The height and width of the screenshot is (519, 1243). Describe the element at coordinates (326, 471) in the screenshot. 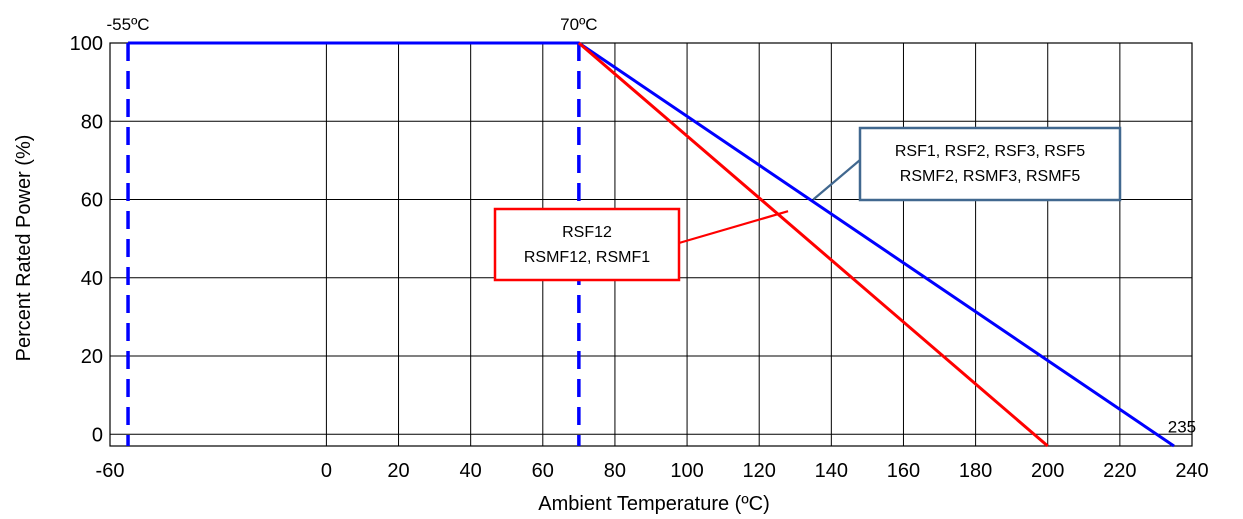

I see `x-tick-label: 0` at that location.